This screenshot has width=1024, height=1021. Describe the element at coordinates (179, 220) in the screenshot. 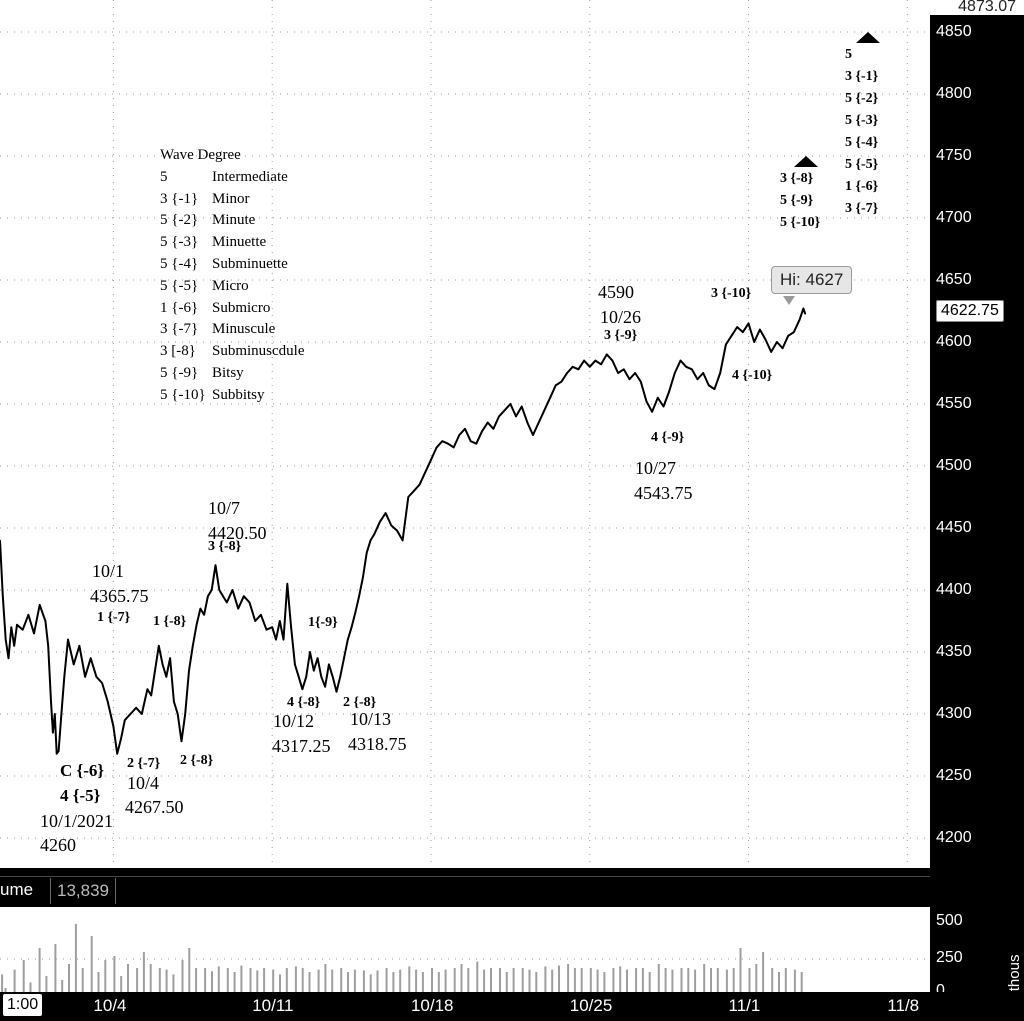

I see `legend-key: 5 {-2}` at that location.